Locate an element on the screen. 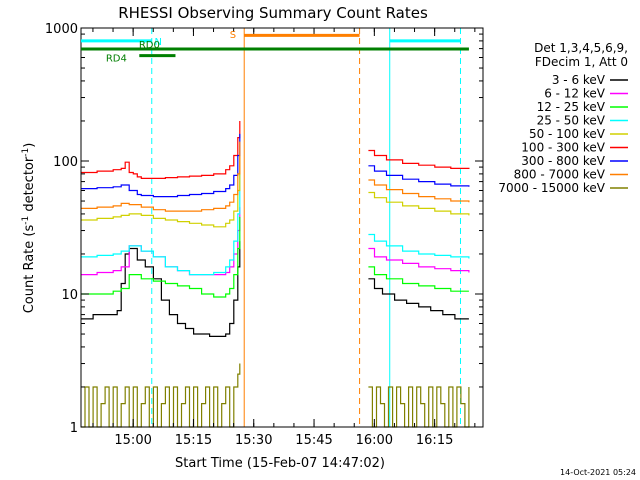 This screenshot has height=480, width=640. x-tick-label-2: 15:30 is located at coordinates (253, 440).